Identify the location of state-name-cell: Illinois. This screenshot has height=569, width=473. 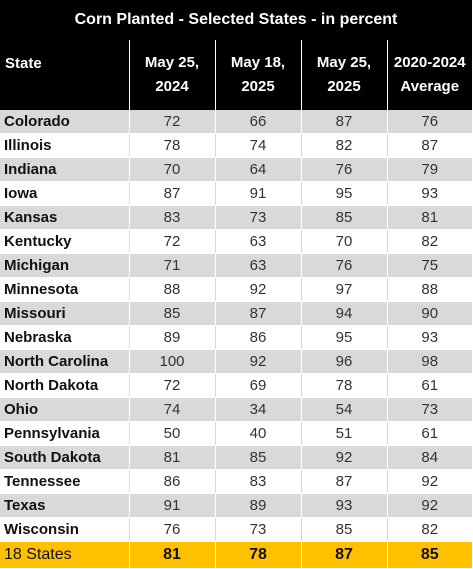
(64, 145).